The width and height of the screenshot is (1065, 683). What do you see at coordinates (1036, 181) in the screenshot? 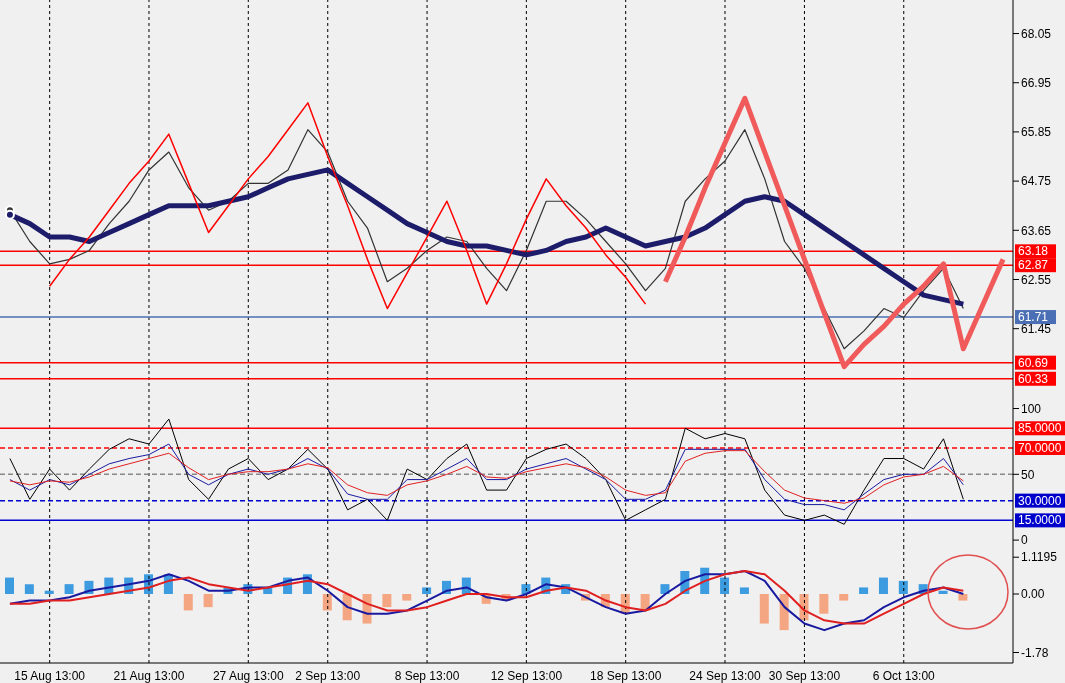
I see `y-tick-label: 64.75` at bounding box center [1036, 181].